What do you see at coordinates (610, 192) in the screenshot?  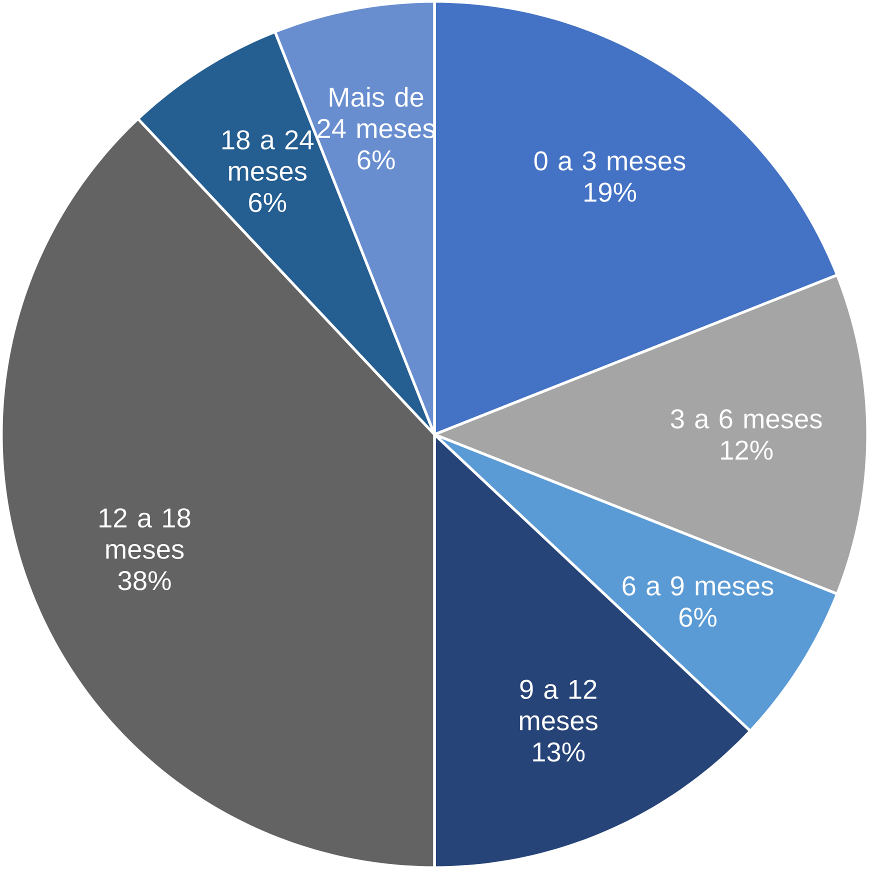 I see `data-label: 19%` at bounding box center [610, 192].